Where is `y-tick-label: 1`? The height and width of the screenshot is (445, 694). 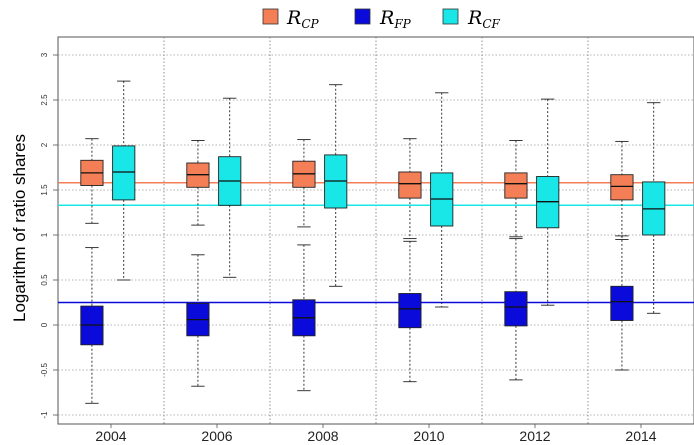
y-tick-label: 1 is located at coordinates (44, 234).